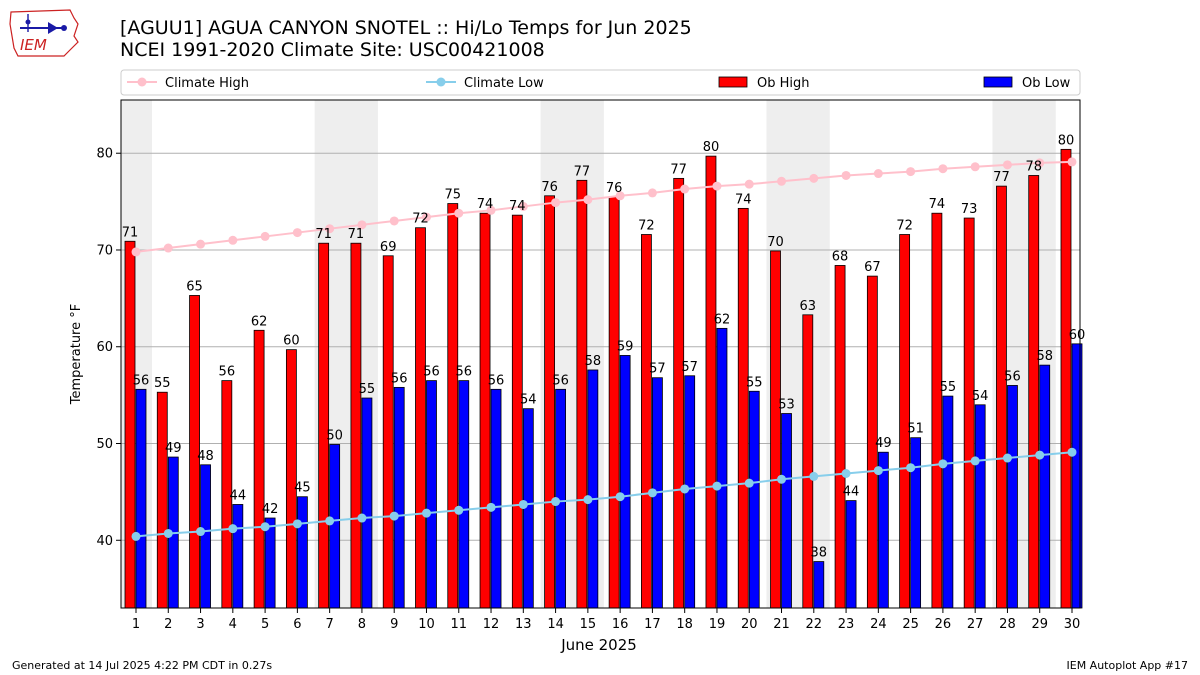  I want to click on ob-high-label: 77, so click(678, 169).